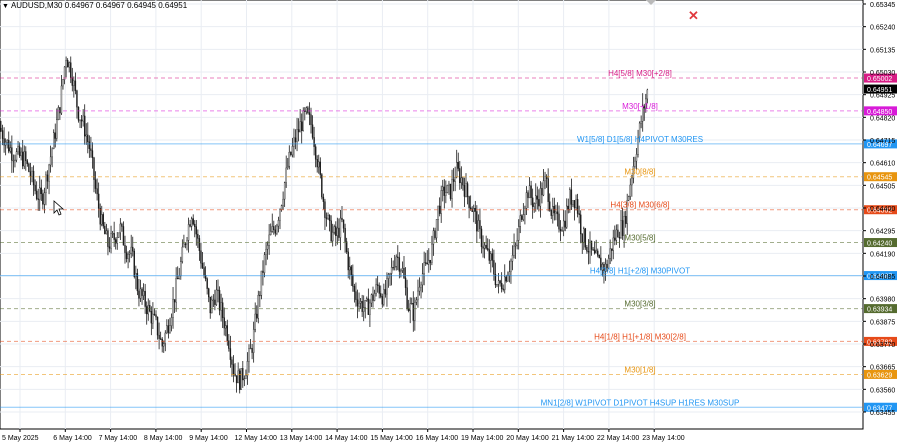  What do you see at coordinates (573, 438) in the screenshot?
I see `x-tick-label: 21 May 14:00` at bounding box center [573, 438].